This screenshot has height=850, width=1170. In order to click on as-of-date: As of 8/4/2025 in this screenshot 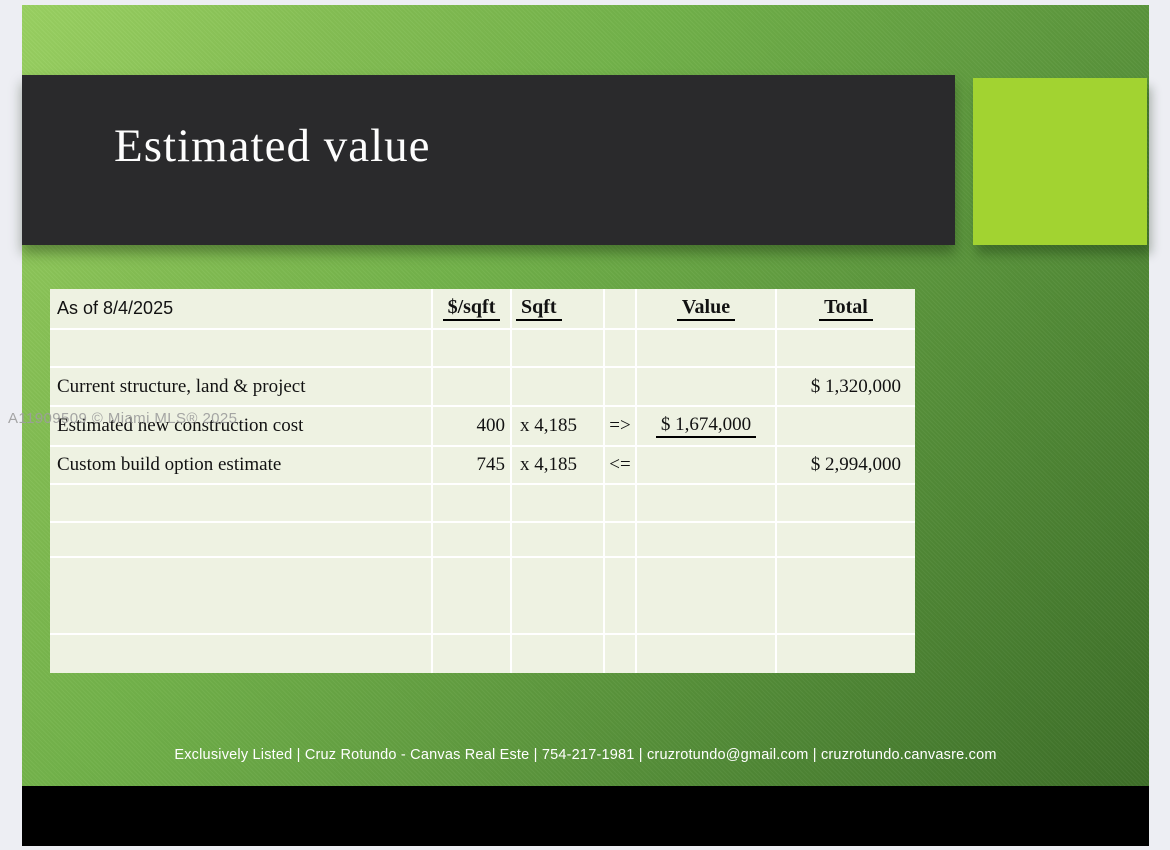, I will do `click(115, 308)`.